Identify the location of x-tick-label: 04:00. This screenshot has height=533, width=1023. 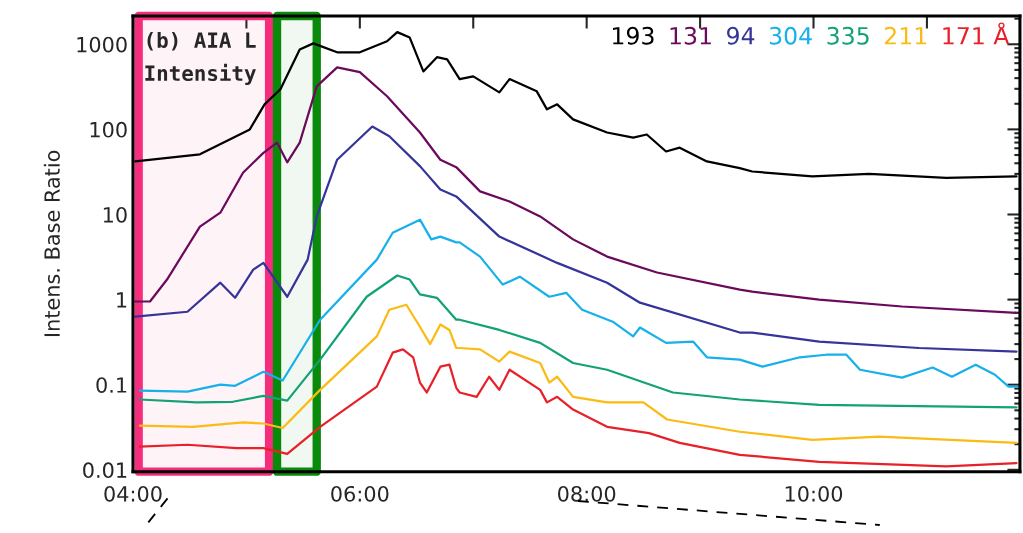
(133, 493).